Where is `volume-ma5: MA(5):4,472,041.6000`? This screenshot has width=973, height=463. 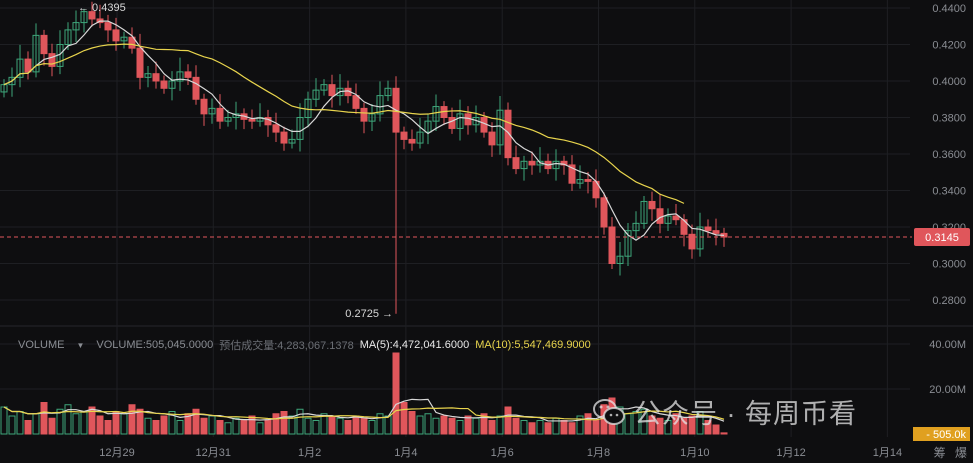 volume-ma5: MA(5):4,472,041.6000 is located at coordinates (414, 345).